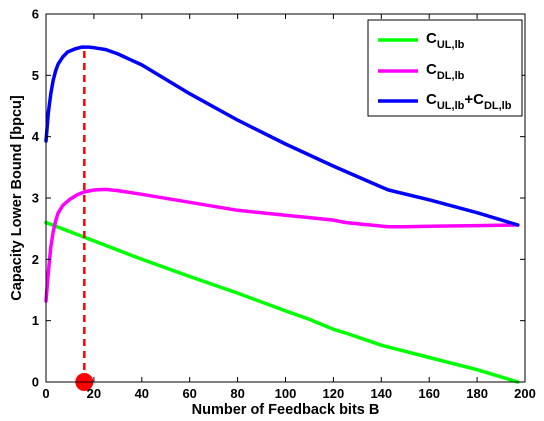 This screenshot has width=544, height=421. I want to click on y-tick-label: 2, so click(35, 259).